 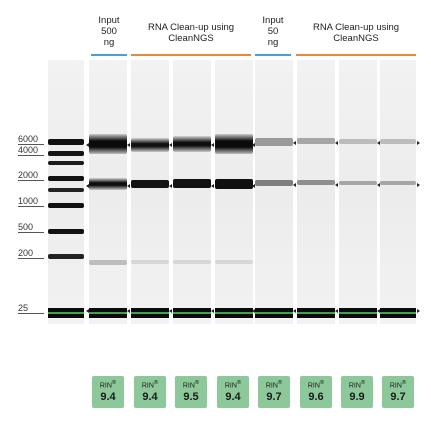 What do you see at coordinates (26, 253) in the screenshot?
I see `ladder-label-200: 200` at bounding box center [26, 253].